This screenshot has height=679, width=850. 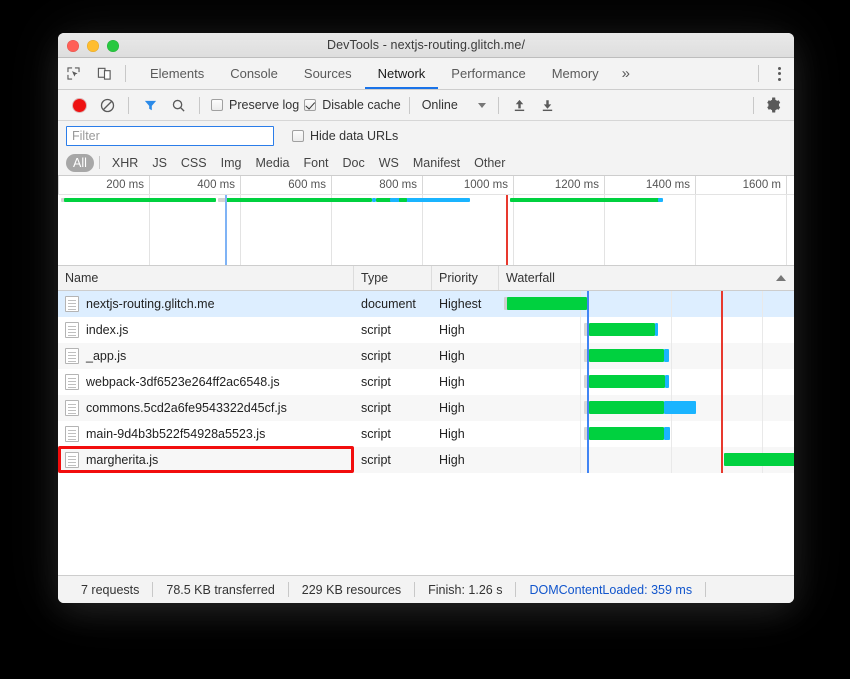 I want to click on filter-input: Filter, so click(x=170, y=135).